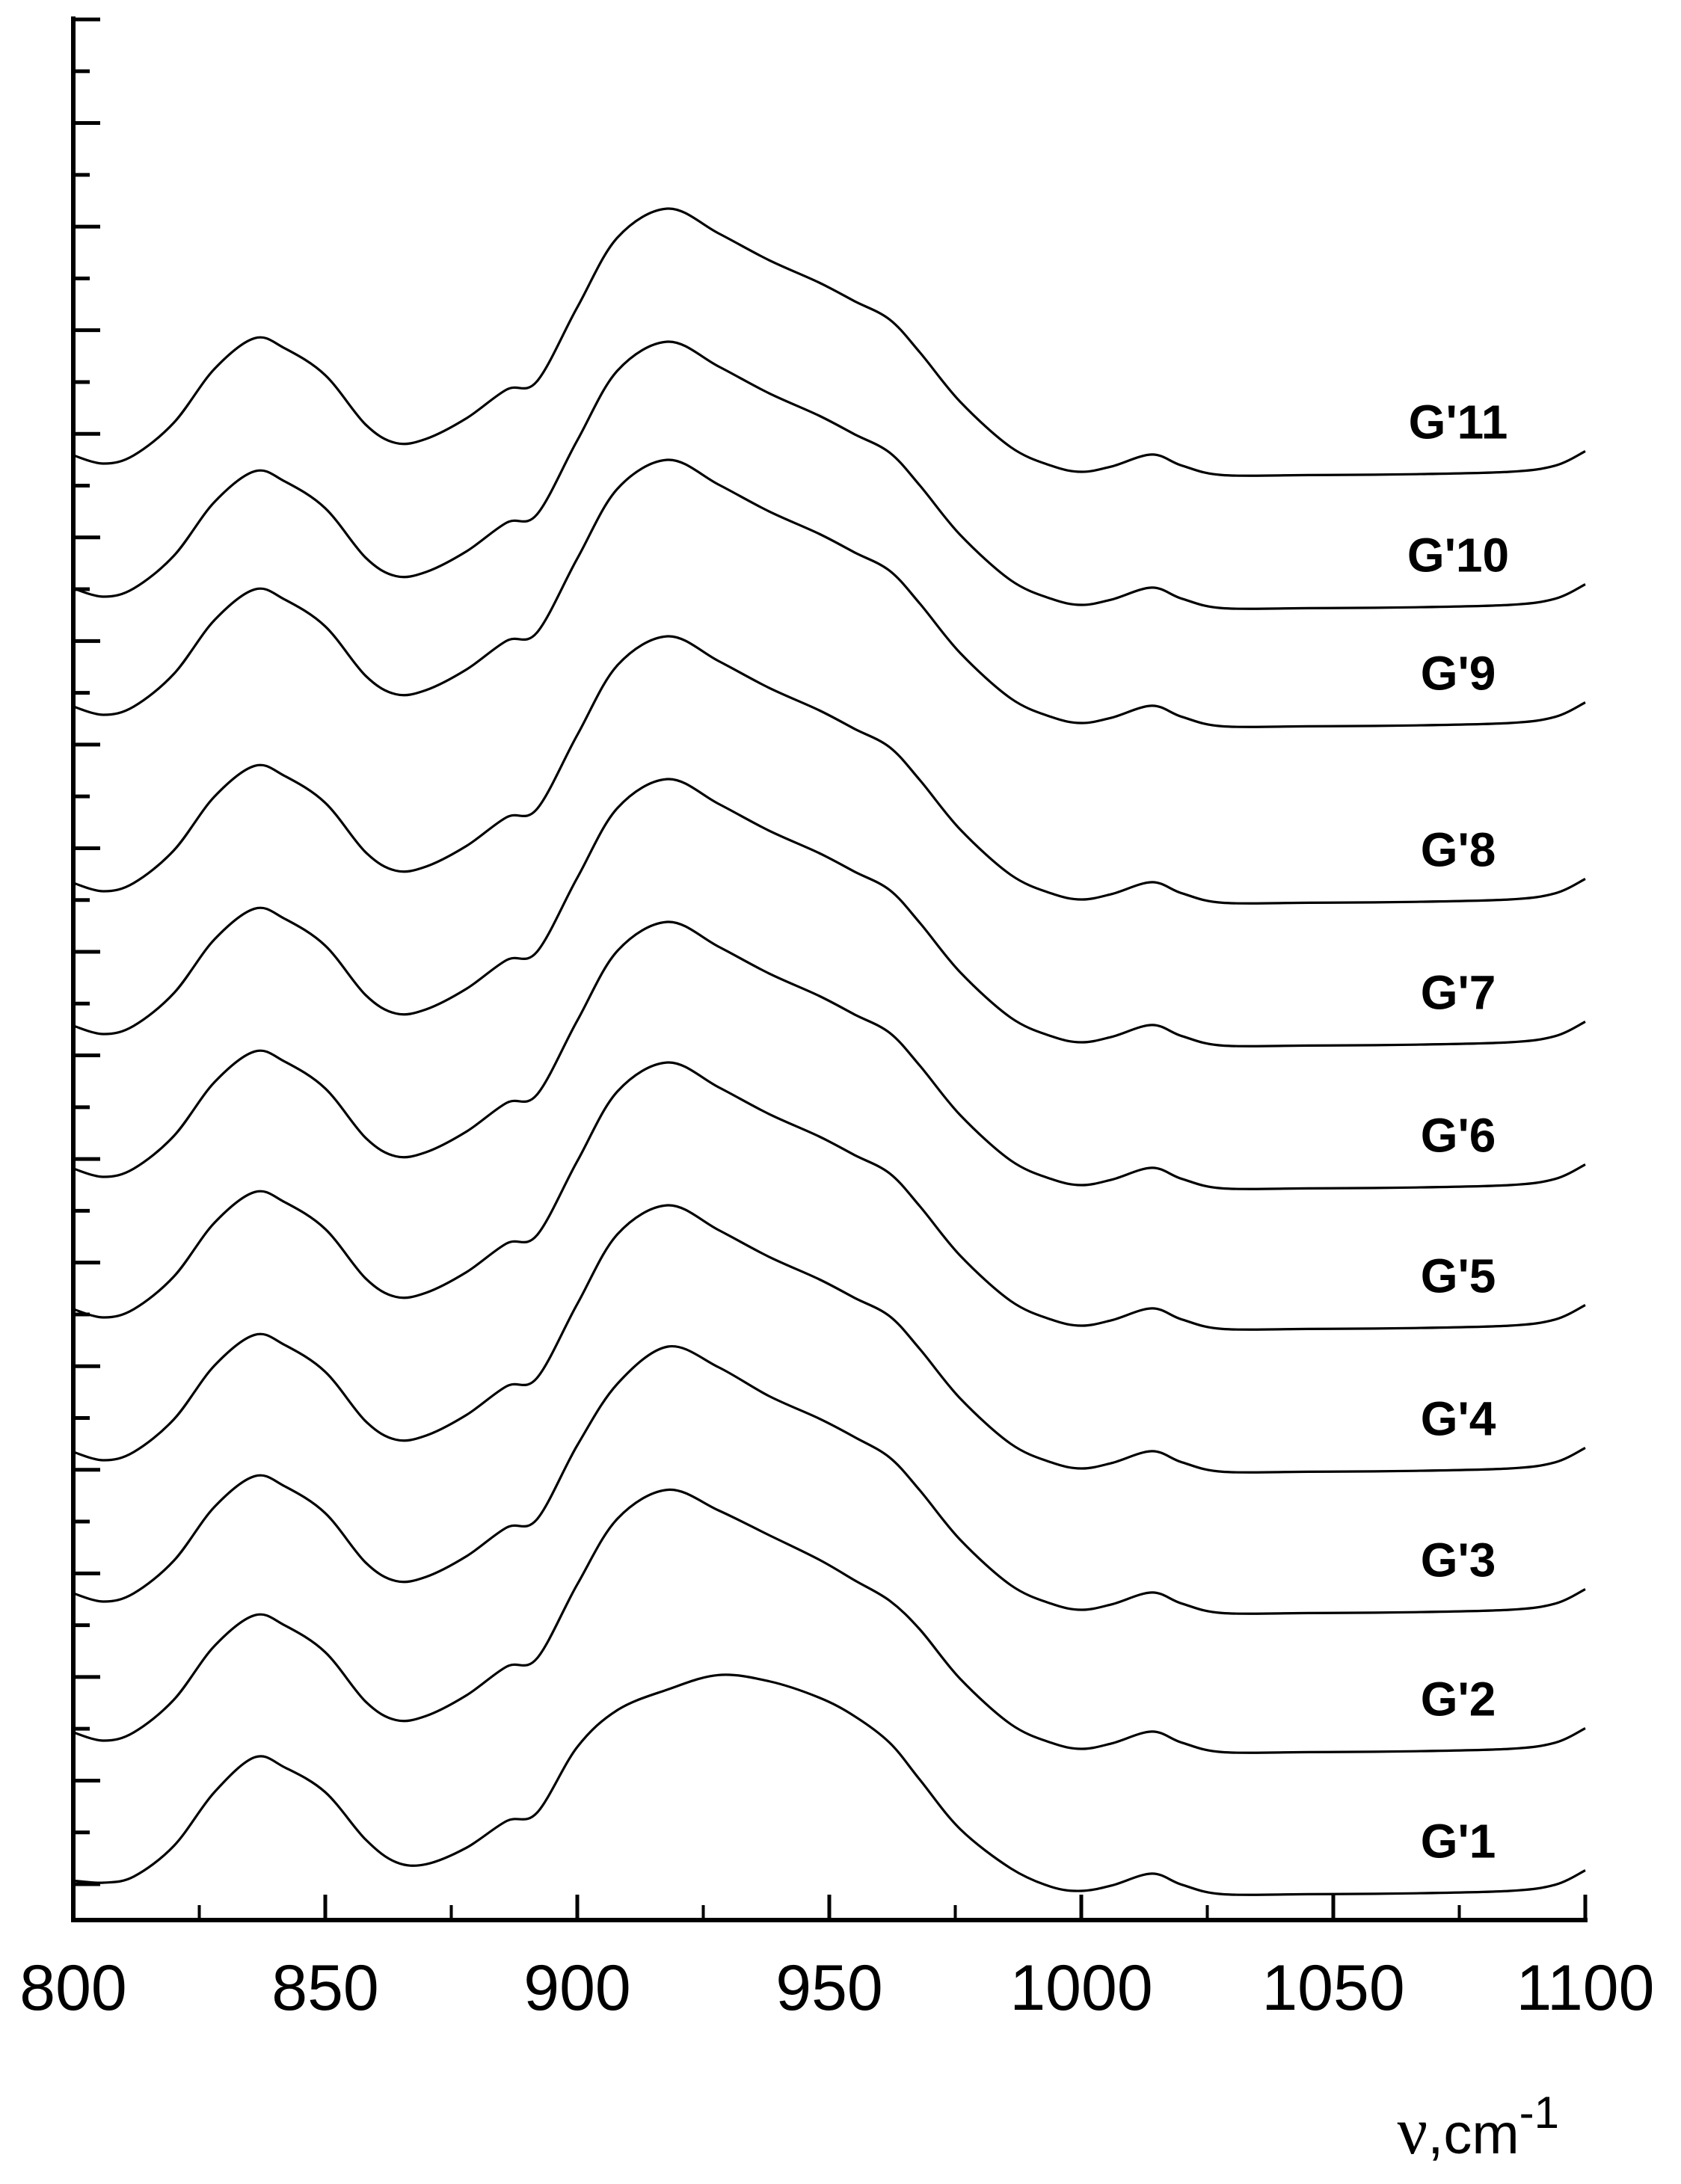 This screenshot has width=1681, height=2184. What do you see at coordinates (1458, 1418) in the screenshot?
I see `series-label: G'4` at bounding box center [1458, 1418].